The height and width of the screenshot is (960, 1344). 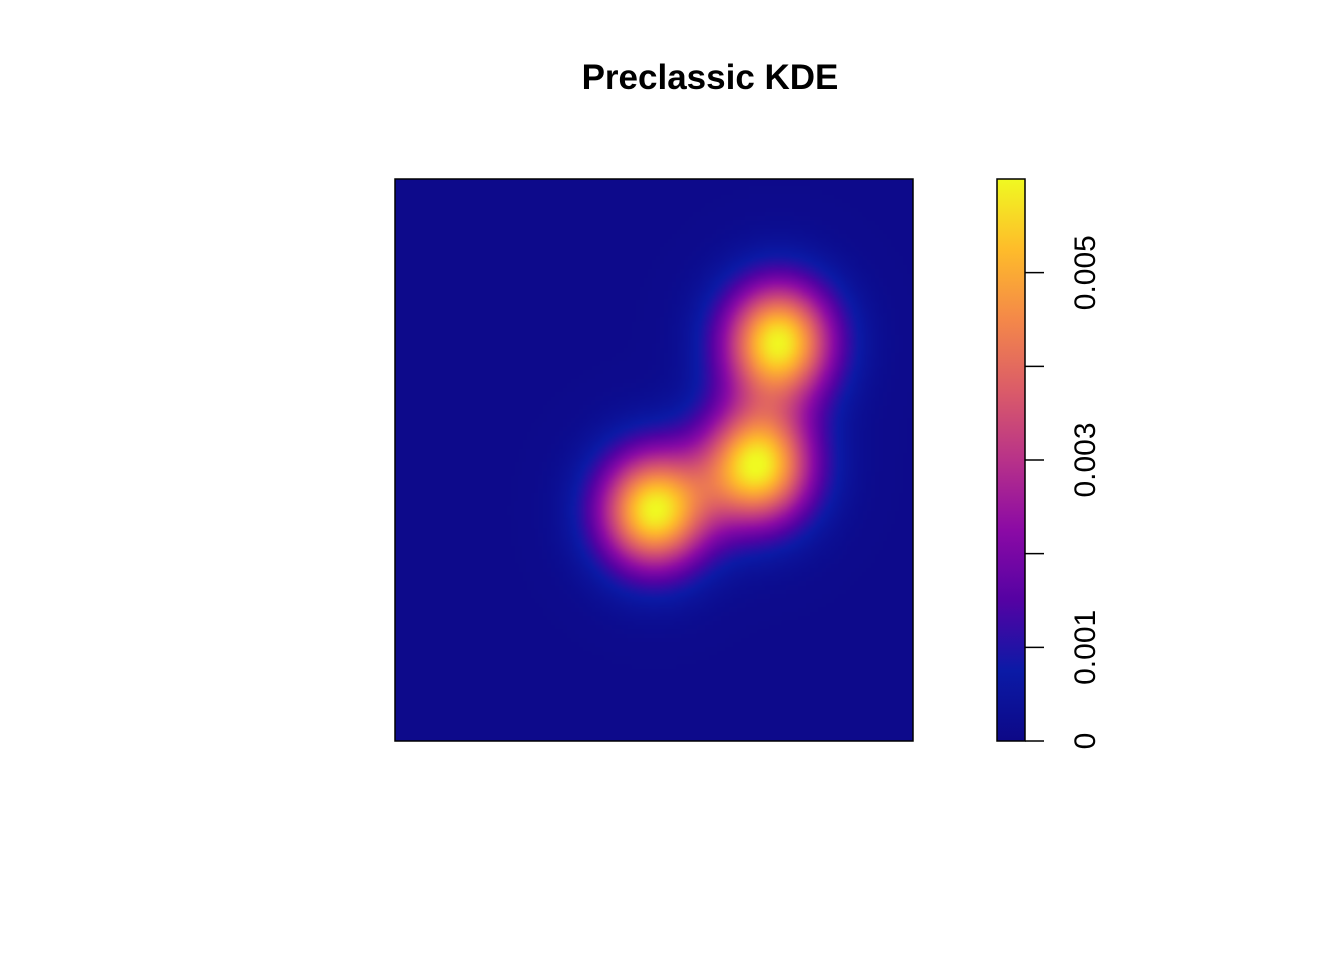 What do you see at coordinates (1085, 459) in the screenshot?
I see `colorbar-tick-label: 0.003` at bounding box center [1085, 459].